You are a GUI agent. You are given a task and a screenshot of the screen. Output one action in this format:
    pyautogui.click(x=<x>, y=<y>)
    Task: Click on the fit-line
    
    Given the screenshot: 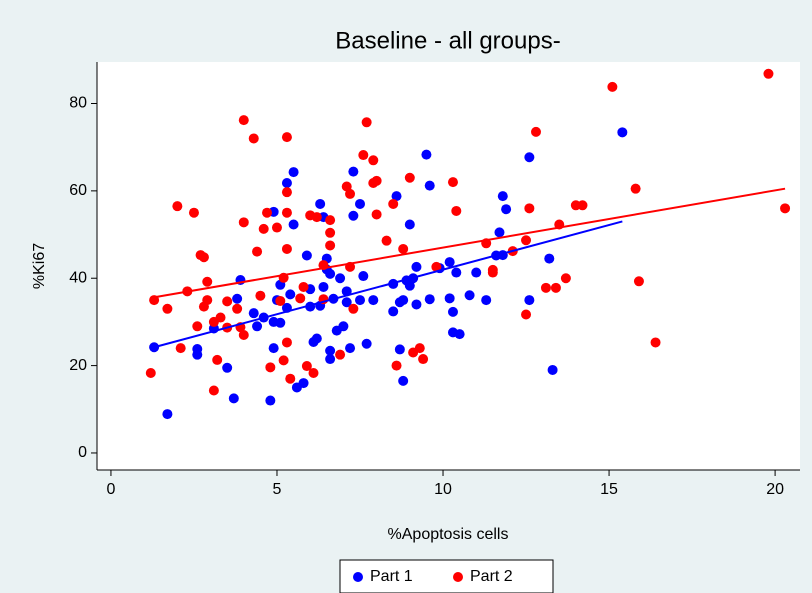 What is the action you would take?
    pyautogui.click(x=386, y=285)
    